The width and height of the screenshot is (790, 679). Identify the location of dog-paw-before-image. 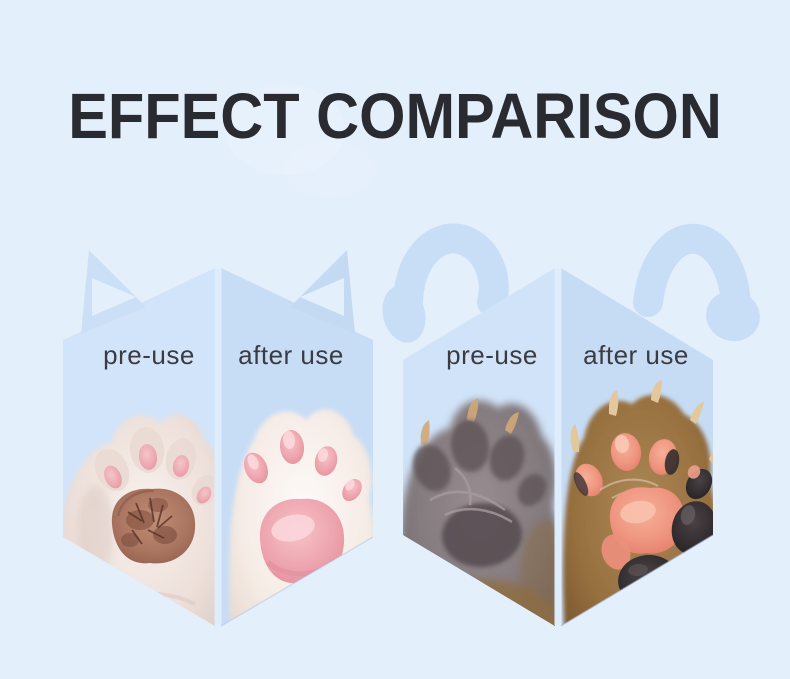
(479, 512).